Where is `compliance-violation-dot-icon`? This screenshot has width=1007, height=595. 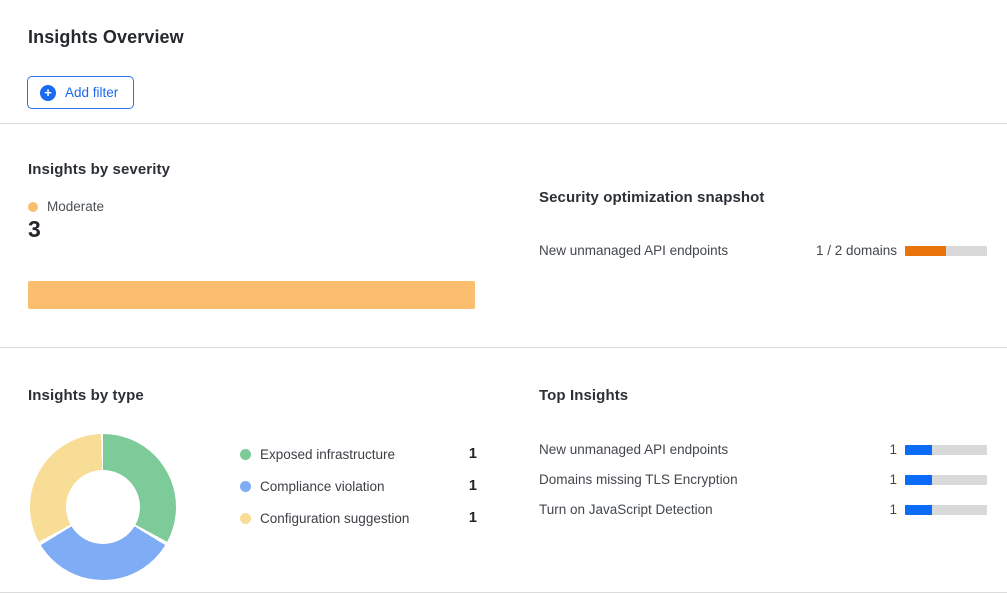 compliance-violation-dot-icon is located at coordinates (245, 486).